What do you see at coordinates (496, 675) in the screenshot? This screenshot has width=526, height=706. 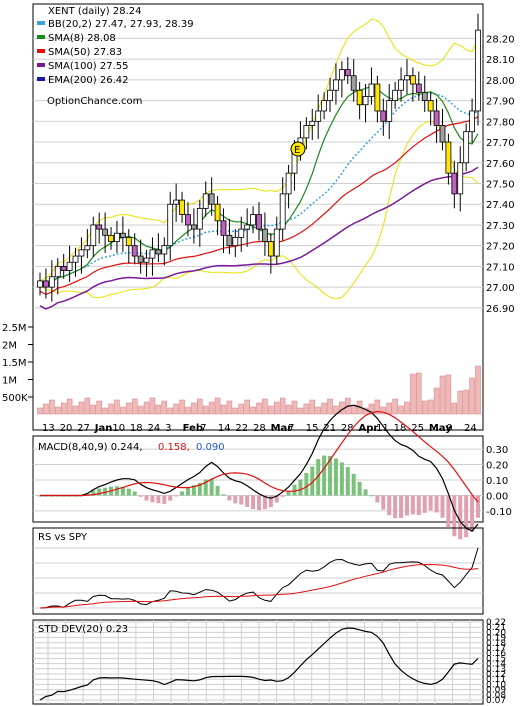 I see `stddev-tick-label: 0.12` at bounding box center [496, 675].